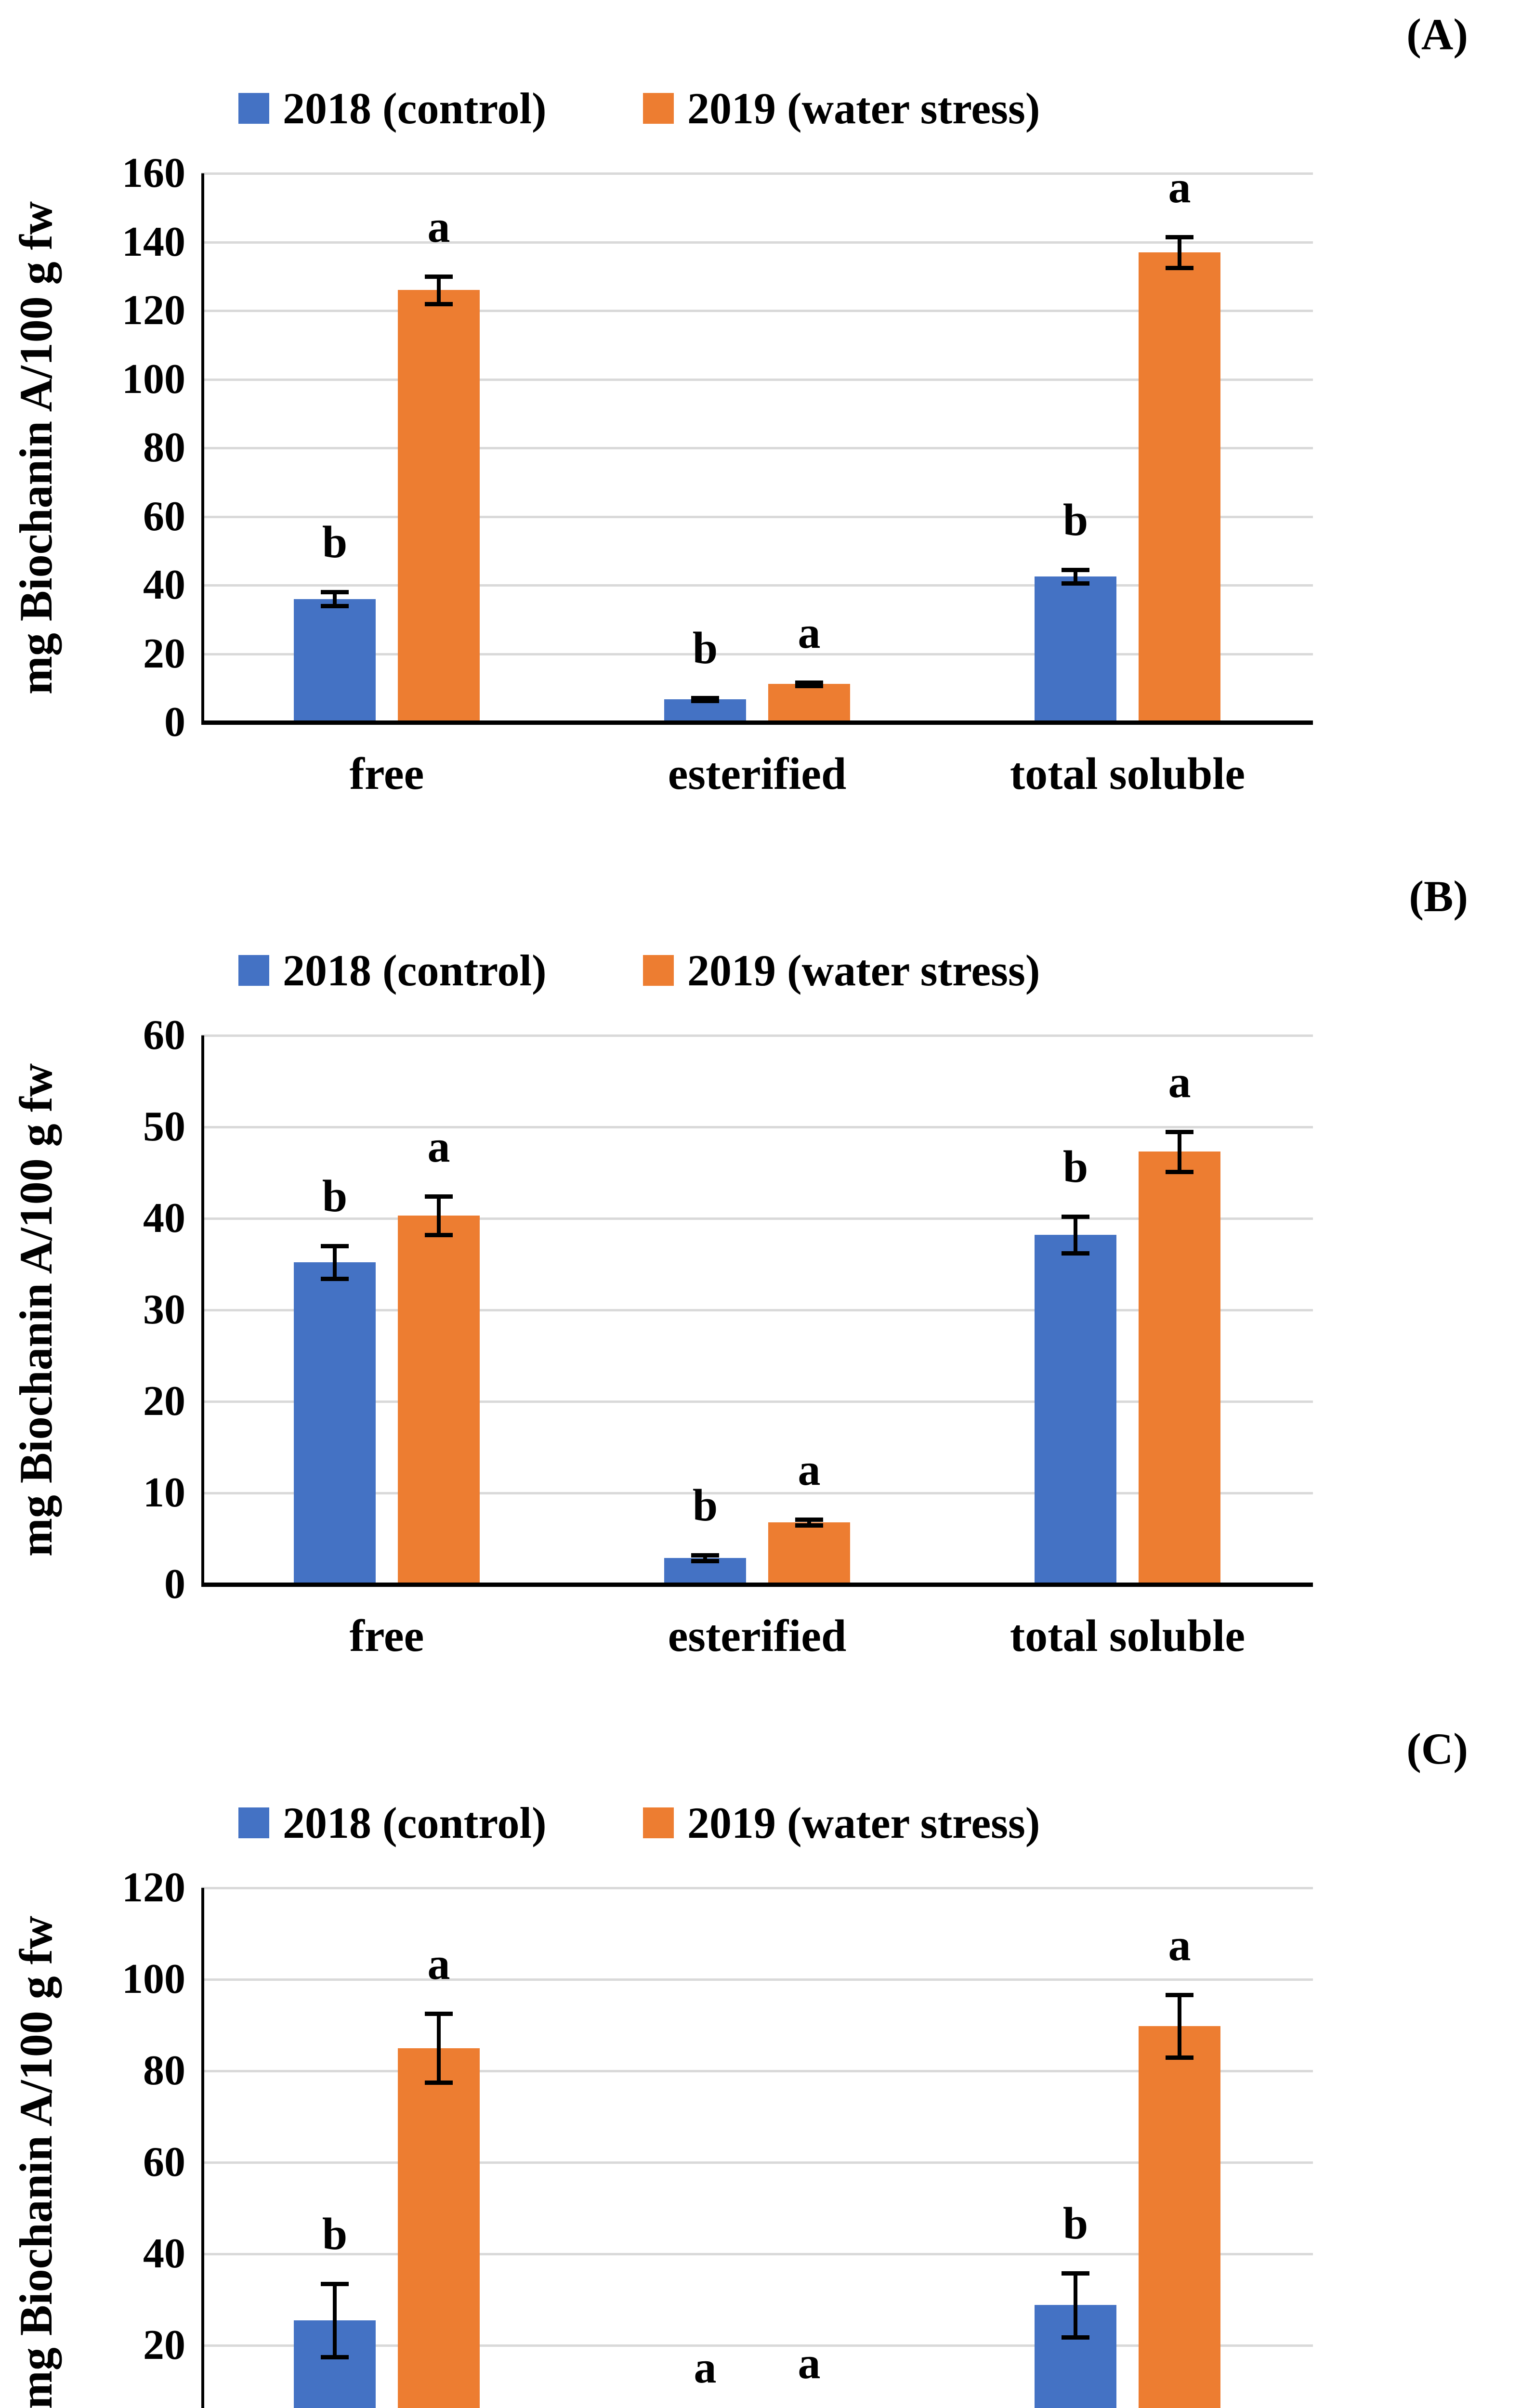 The image size is (1521, 2408). Describe the element at coordinates (1128, 774) in the screenshot. I see `category-label-total-soluble: total soluble` at that location.